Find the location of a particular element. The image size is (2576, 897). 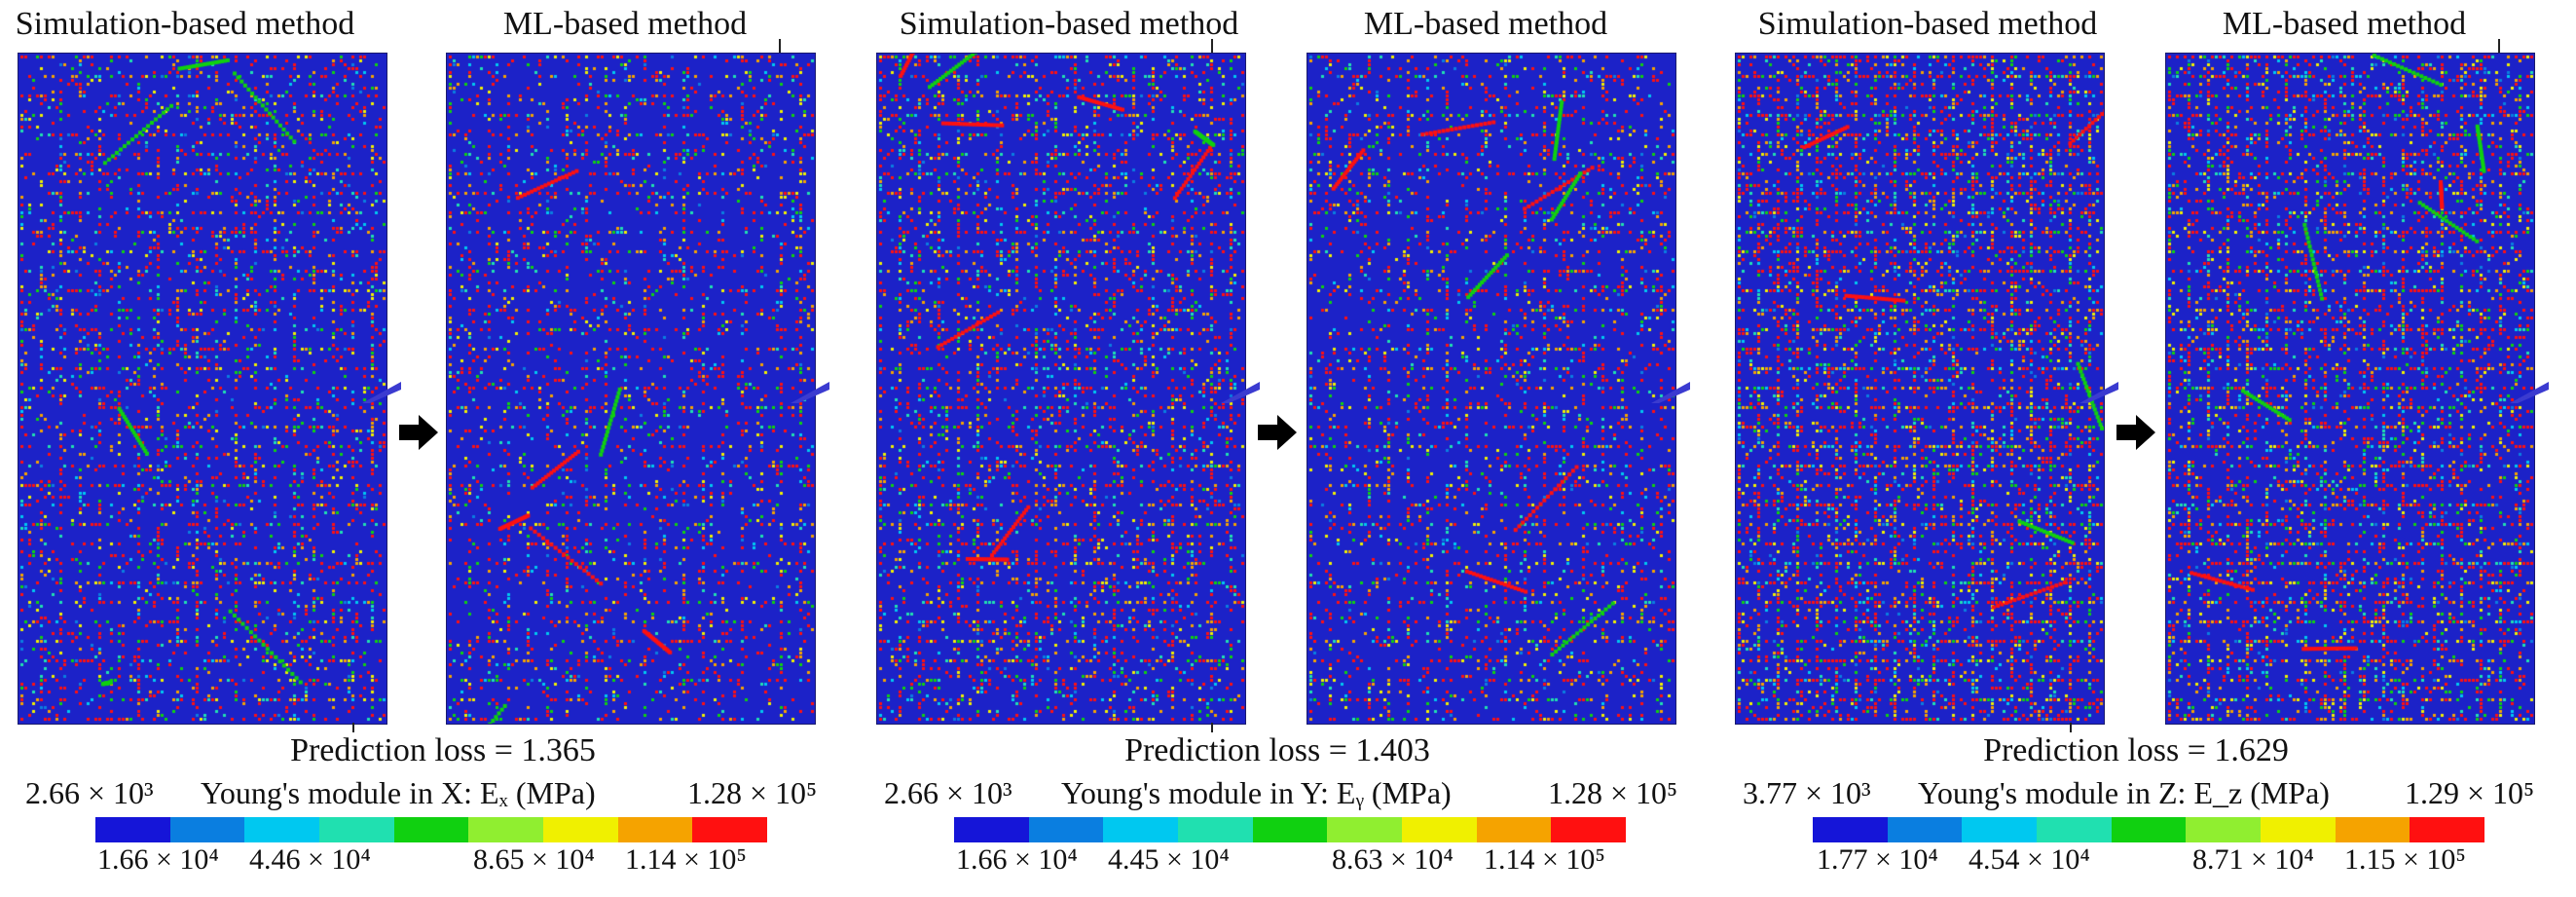

colorbar-tick-2d: 1.14 × 10⁵ is located at coordinates (1544, 859).